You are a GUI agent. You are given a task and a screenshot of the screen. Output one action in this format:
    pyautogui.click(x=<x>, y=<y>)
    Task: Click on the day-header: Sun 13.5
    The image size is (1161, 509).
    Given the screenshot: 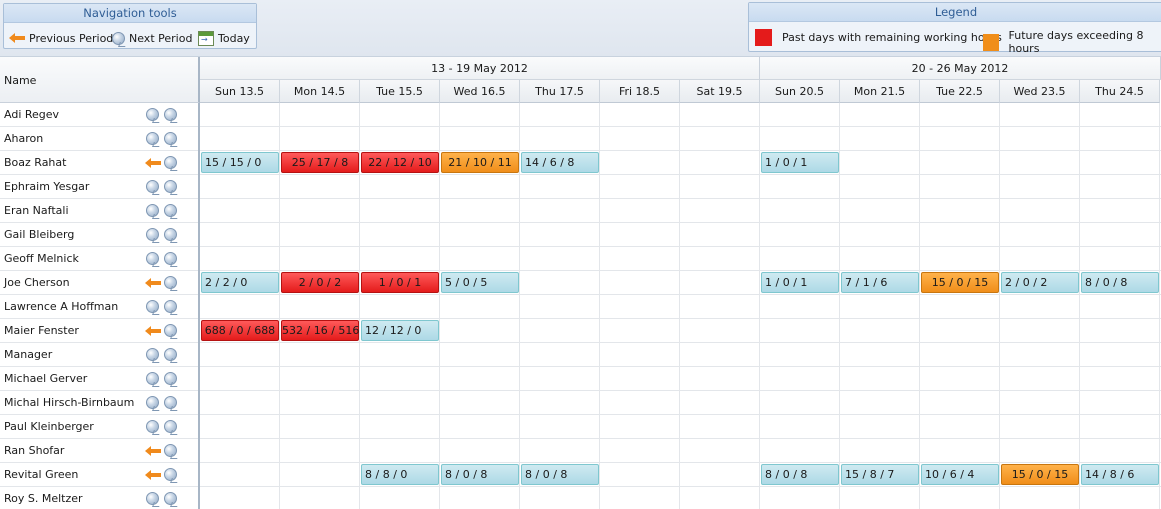 What is the action you would take?
    pyautogui.click(x=240, y=91)
    